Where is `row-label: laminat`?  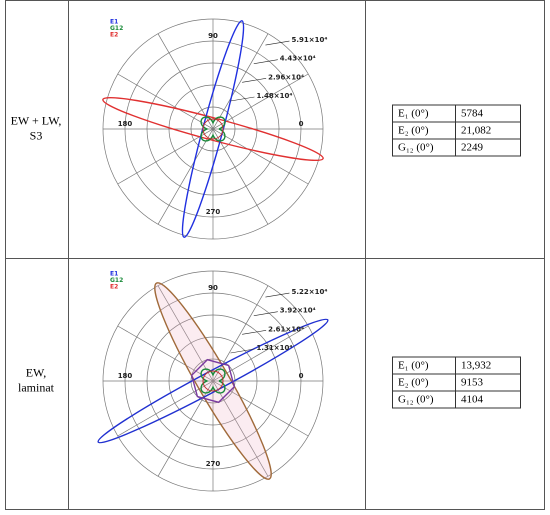
row-label: laminat is located at coordinates (36, 387).